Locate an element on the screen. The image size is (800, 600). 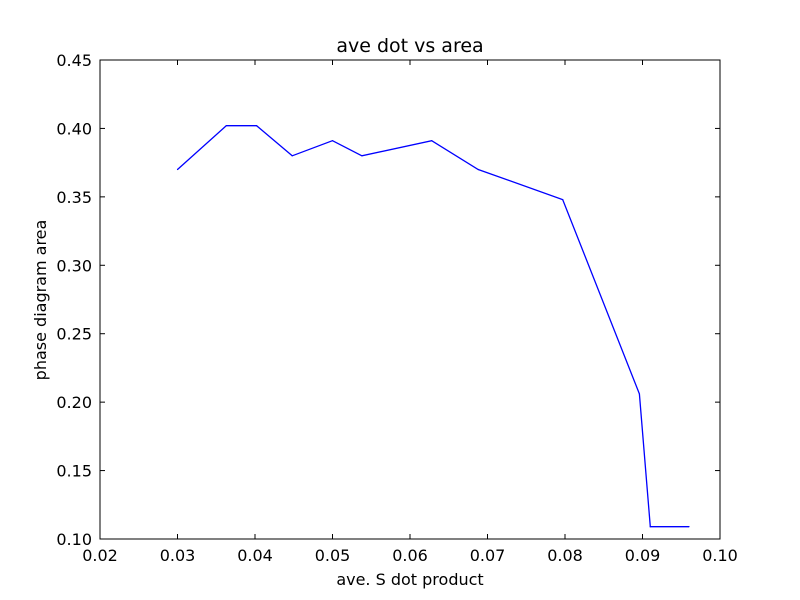
y-tick-label: 0.30 is located at coordinates (74, 265).